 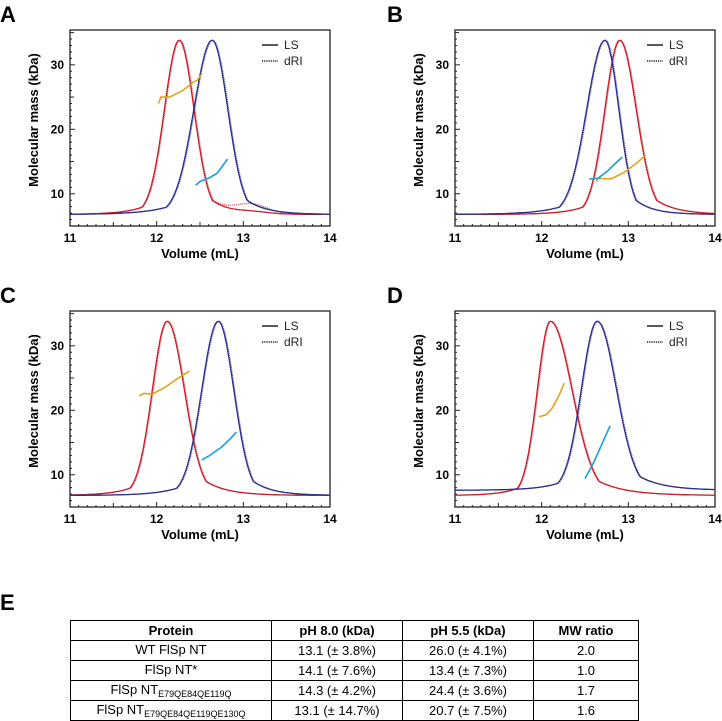 What do you see at coordinates (586, 670) in the screenshot?
I see `cell-ratio: 1.0` at bounding box center [586, 670].